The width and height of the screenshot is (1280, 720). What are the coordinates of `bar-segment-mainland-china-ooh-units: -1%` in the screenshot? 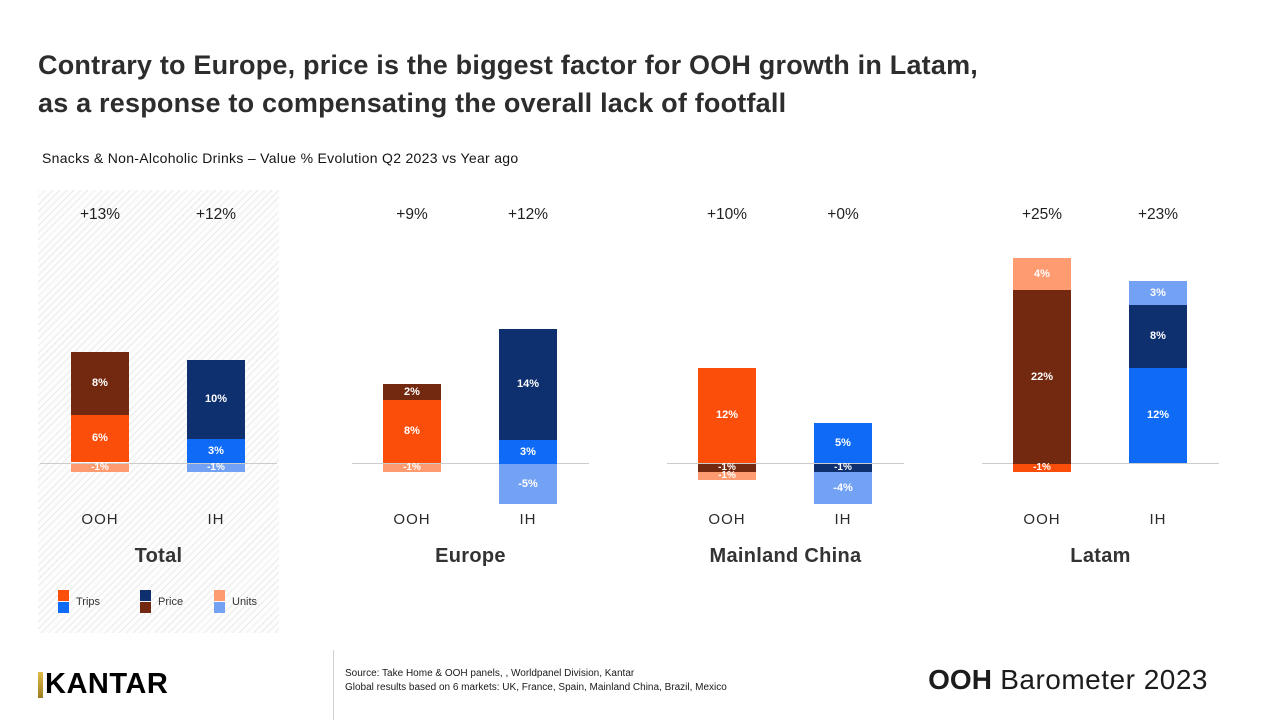 It's located at (727, 475).